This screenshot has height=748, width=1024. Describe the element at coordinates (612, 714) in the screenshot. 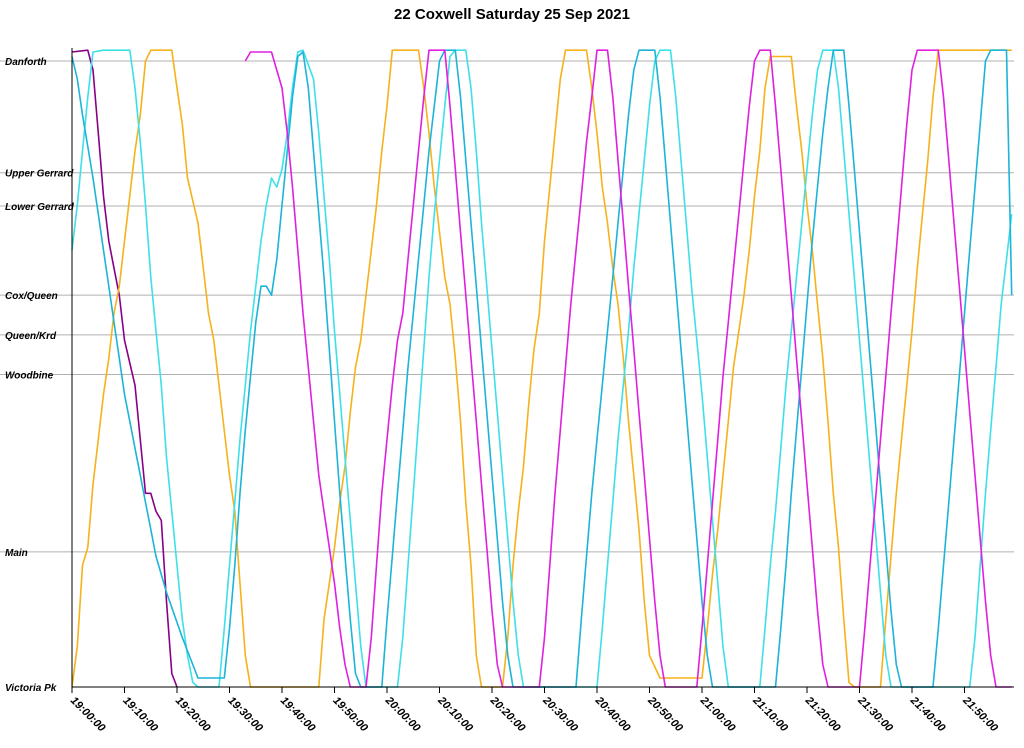

I see `x-tick-label-204000: 20:40:00` at that location.